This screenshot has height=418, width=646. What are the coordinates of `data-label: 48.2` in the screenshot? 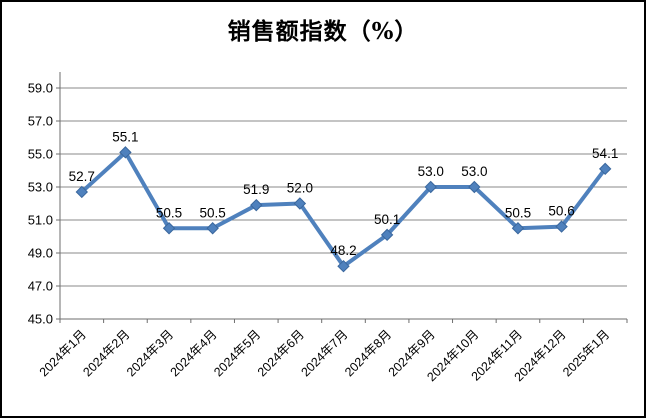 It's located at (343, 250).